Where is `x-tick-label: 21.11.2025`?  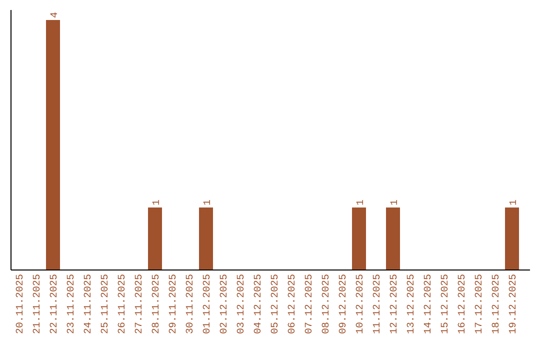
x-tick-label: 21.11.2025 is located at coordinates (38, 304).